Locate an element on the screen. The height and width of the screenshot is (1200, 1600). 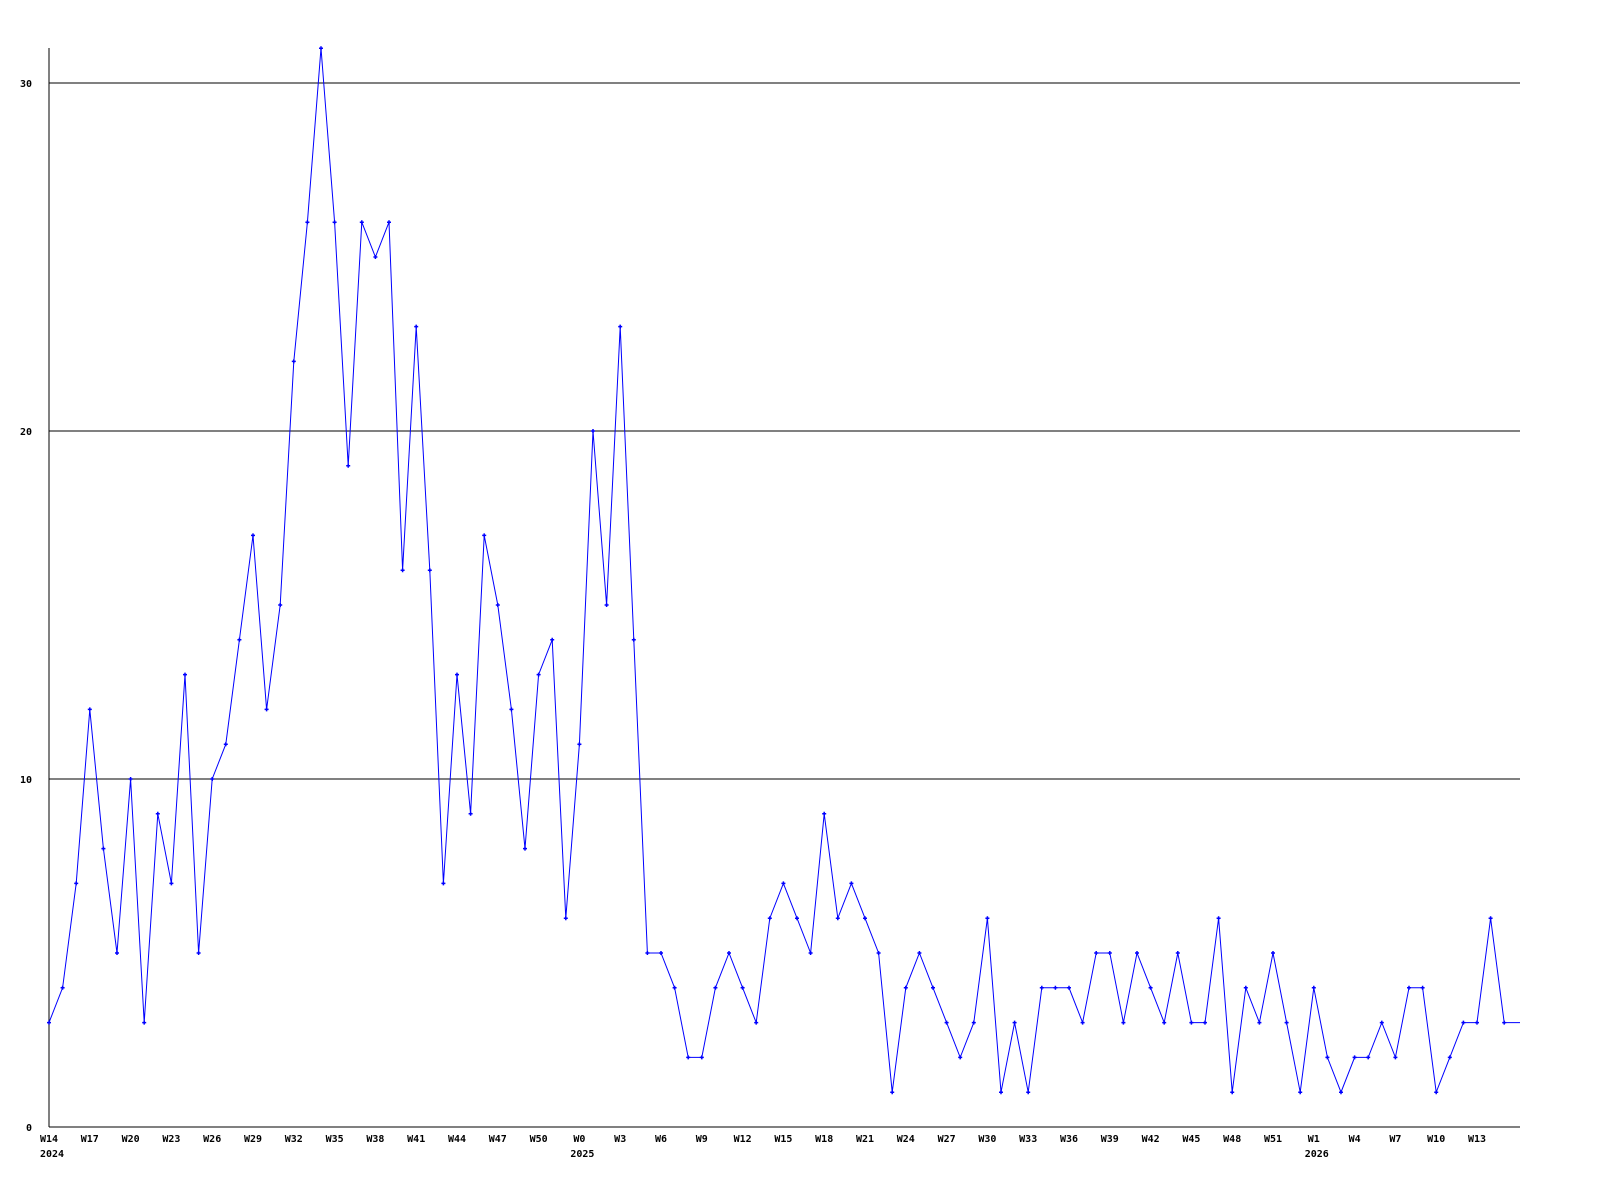
x-tick-label: W20 is located at coordinates (131, 1139).